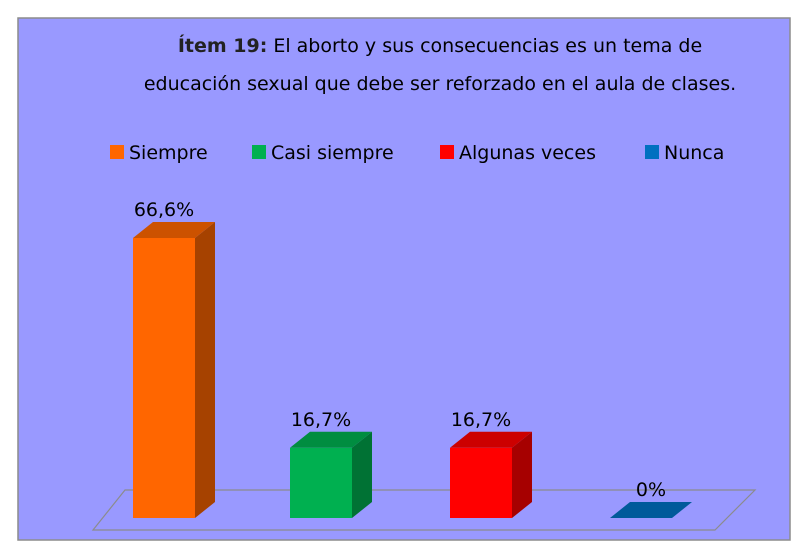 The height and width of the screenshot is (559, 807). What do you see at coordinates (164, 210) in the screenshot?
I see `data-label: 66,6%` at bounding box center [164, 210].